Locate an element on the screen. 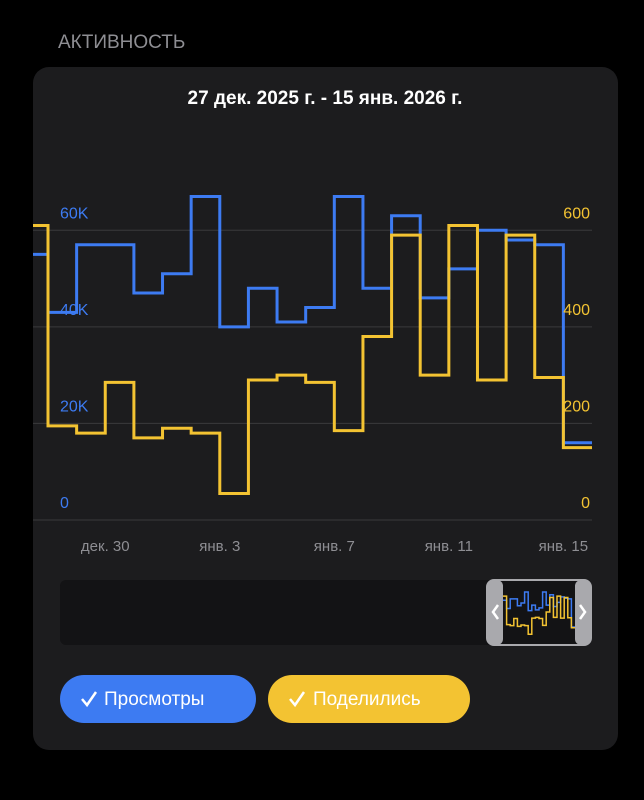 This screenshot has width=644, height=800. navigator-handle-right is located at coordinates (583, 612).